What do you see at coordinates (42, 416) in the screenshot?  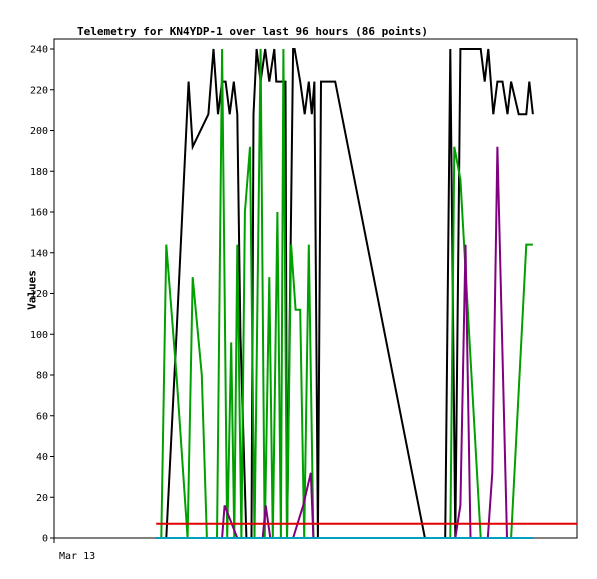 I see `y-tick-label: 60` at bounding box center [42, 416].